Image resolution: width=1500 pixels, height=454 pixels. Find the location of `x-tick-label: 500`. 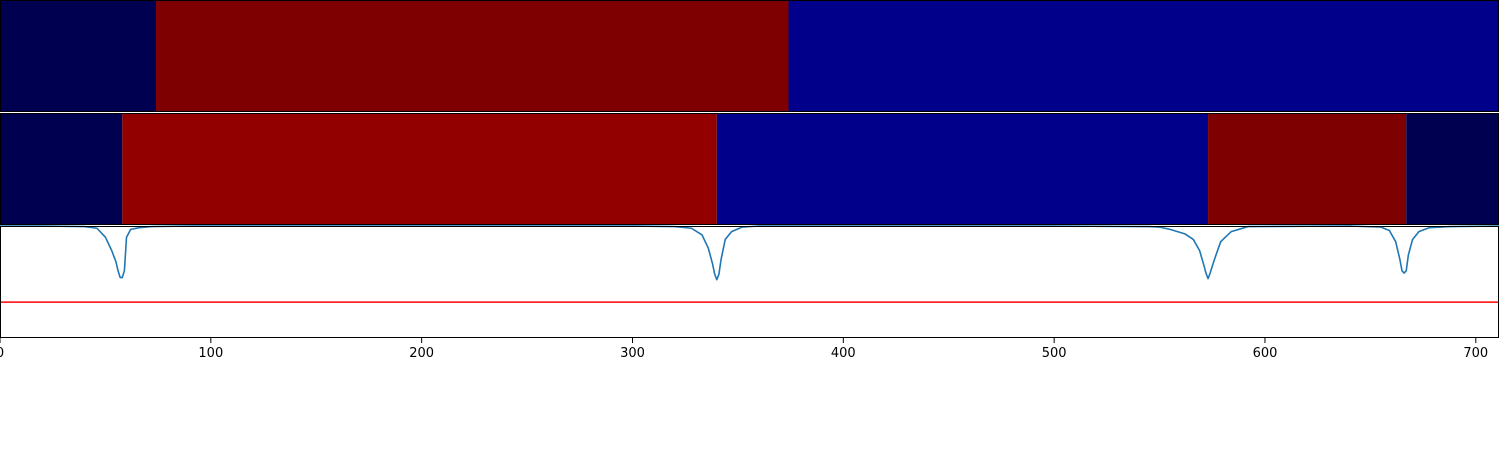

x-tick-label: 500 is located at coordinates (1054, 353).